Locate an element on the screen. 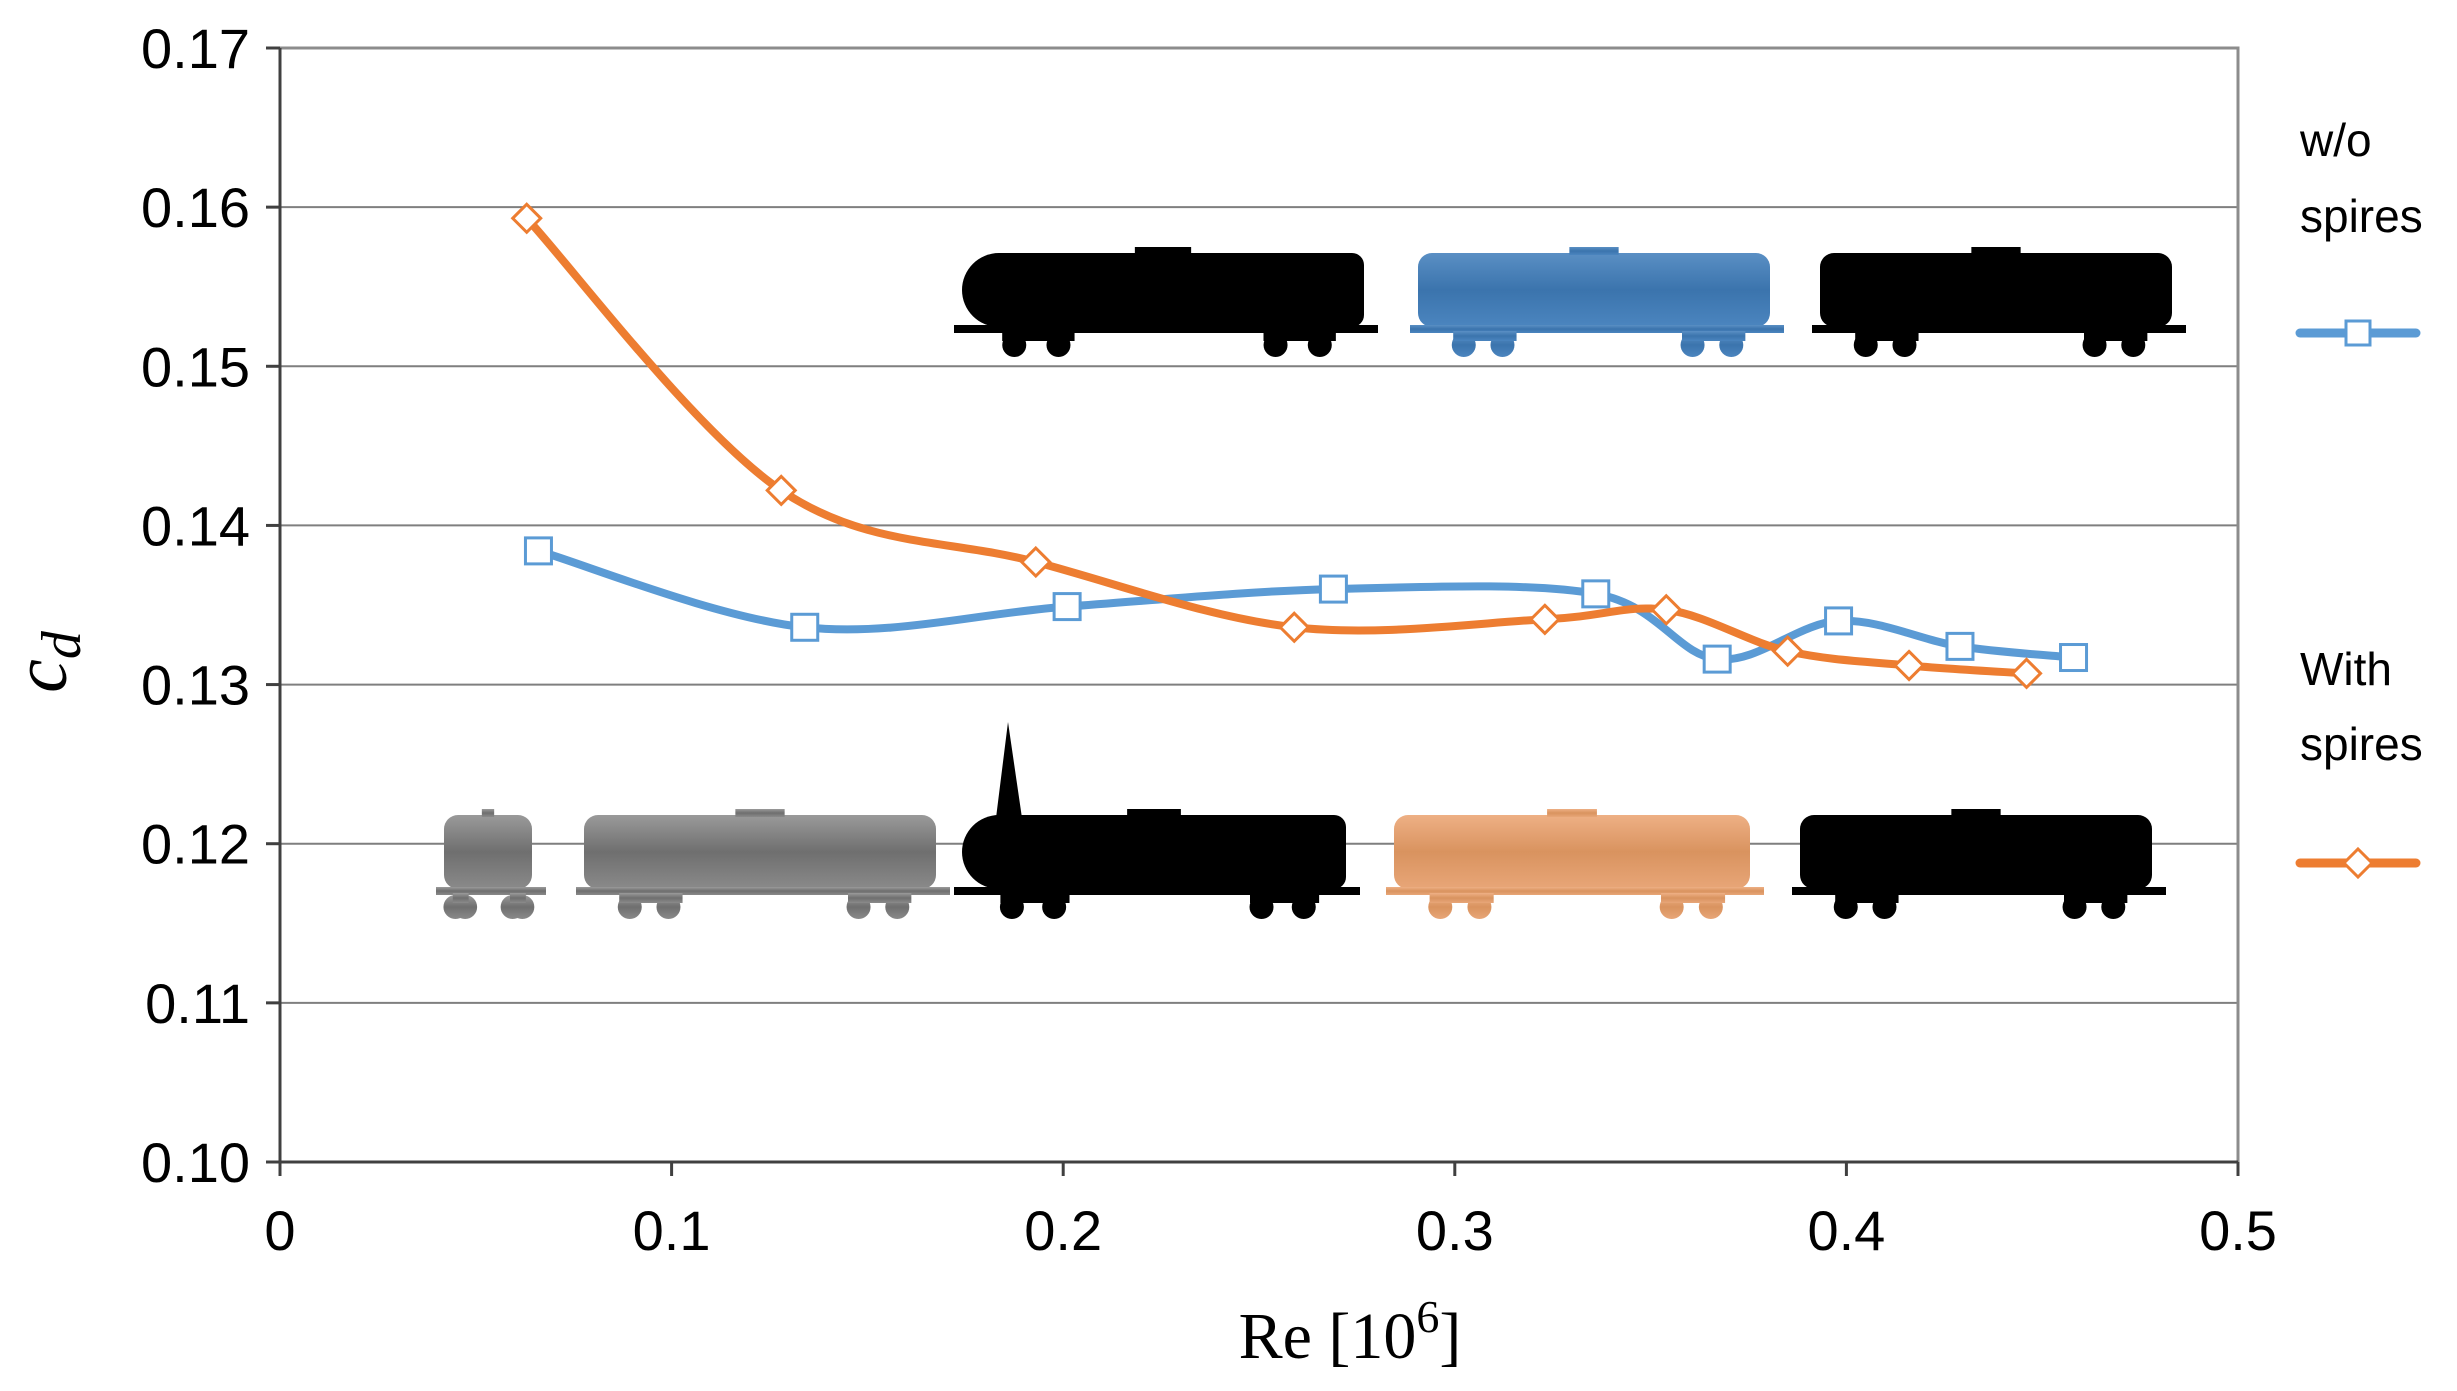  legend-entry-wo-spires: w/o spires is located at coordinates (2359, 230).